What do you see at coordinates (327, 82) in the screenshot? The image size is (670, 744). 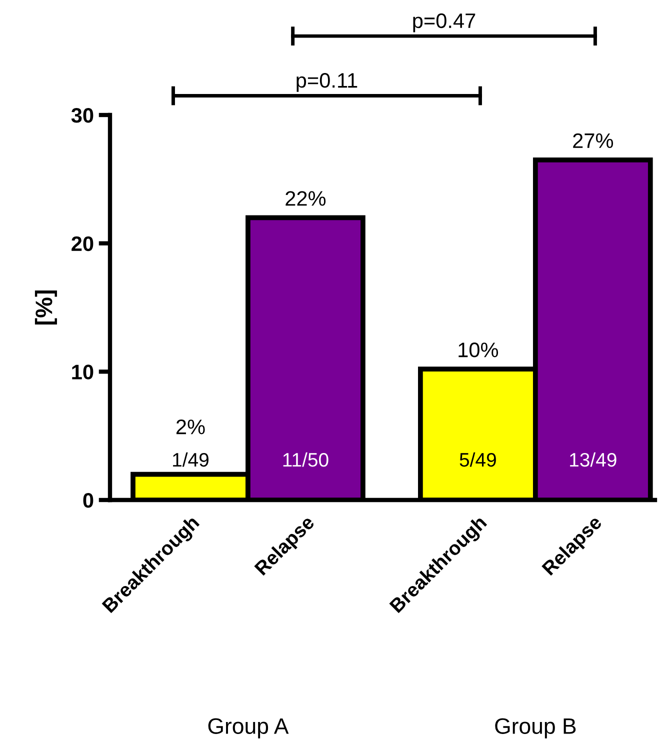 I see `text: p=0.11` at bounding box center [327, 82].